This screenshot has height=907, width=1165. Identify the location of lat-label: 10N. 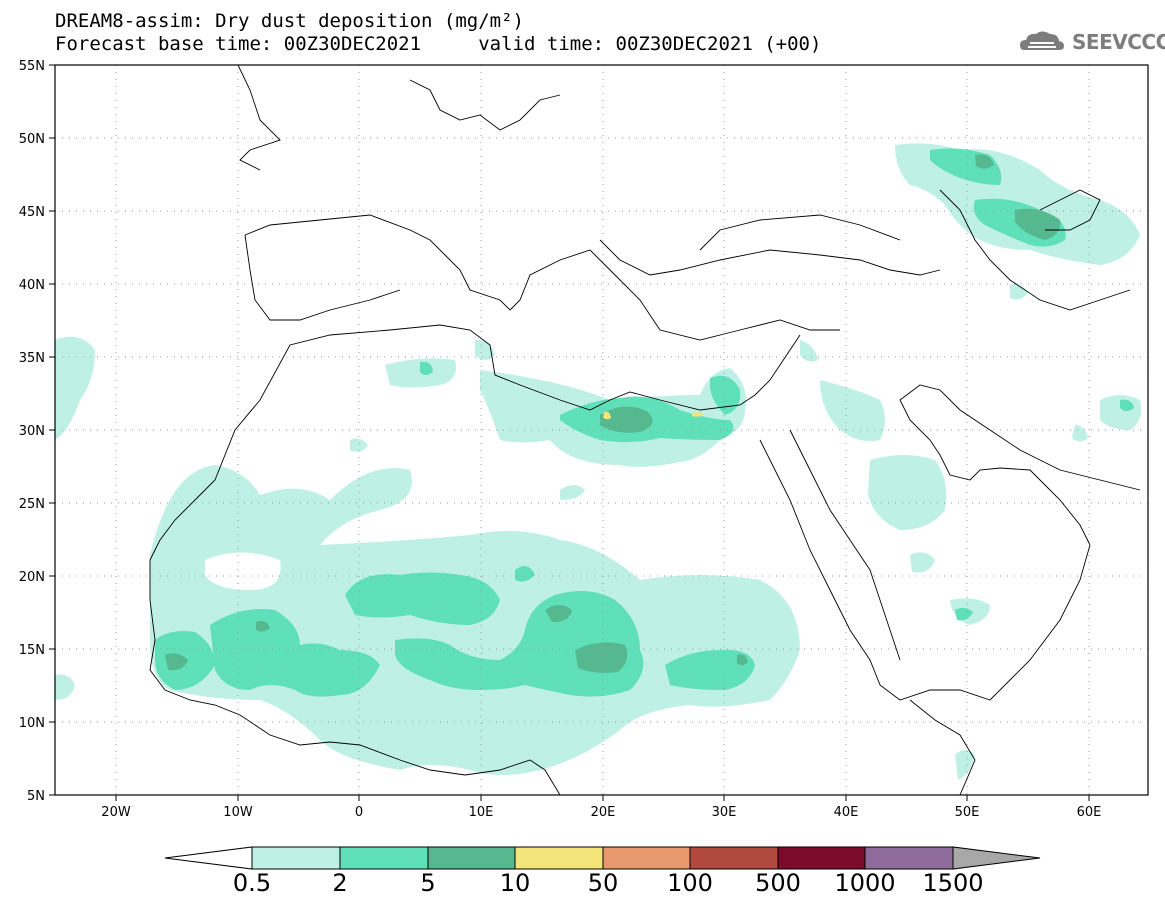
(32, 723).